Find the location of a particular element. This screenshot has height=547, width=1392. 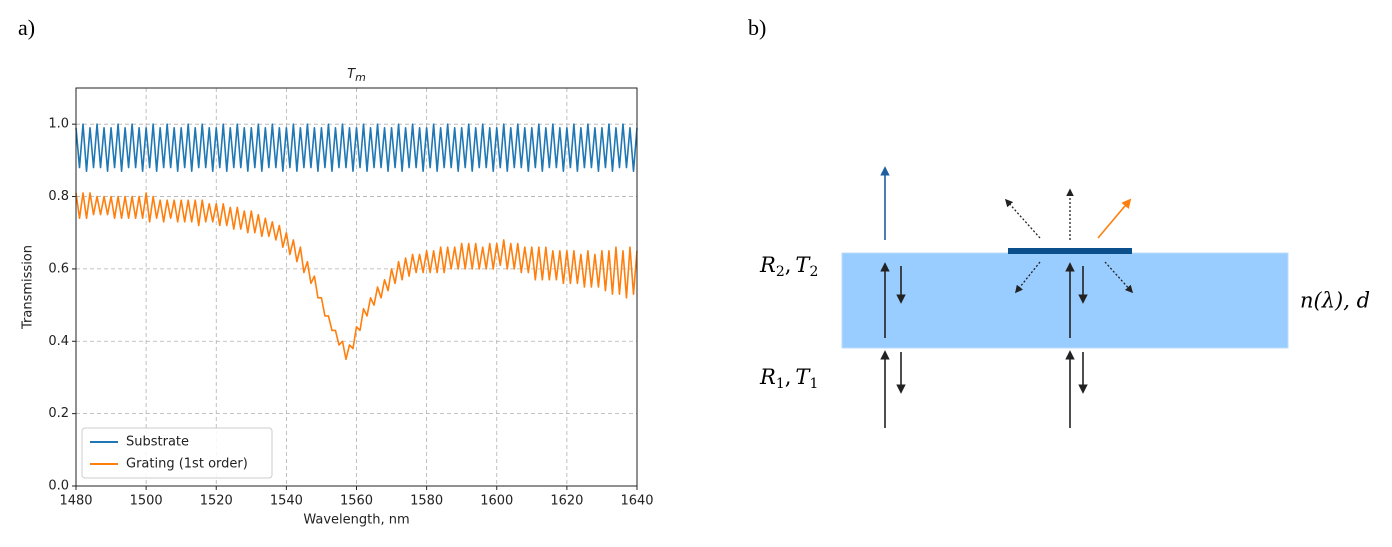

chart-title: Tm is located at coordinates (356, 76).